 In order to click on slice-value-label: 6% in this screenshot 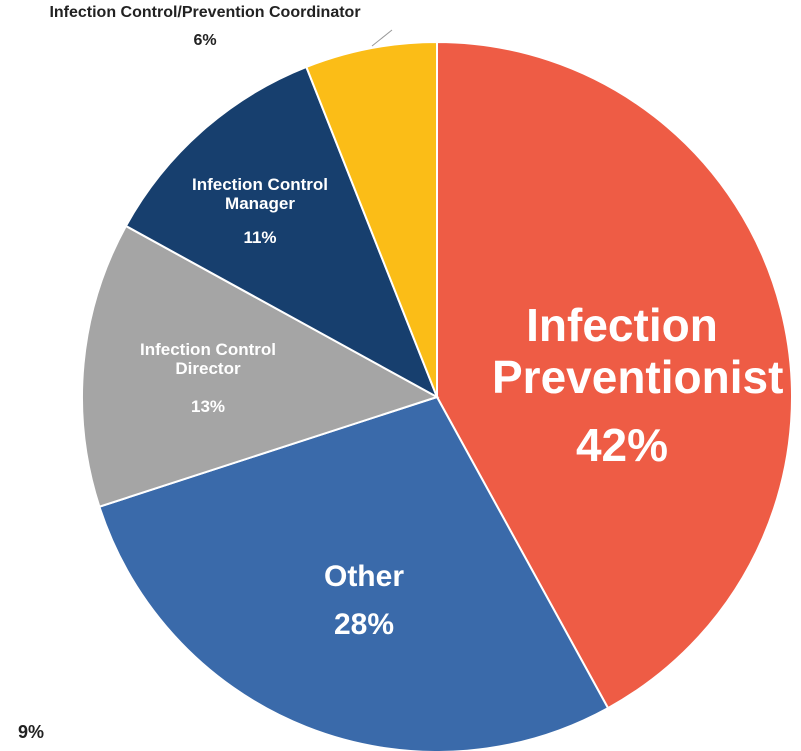, I will do `click(205, 40)`.